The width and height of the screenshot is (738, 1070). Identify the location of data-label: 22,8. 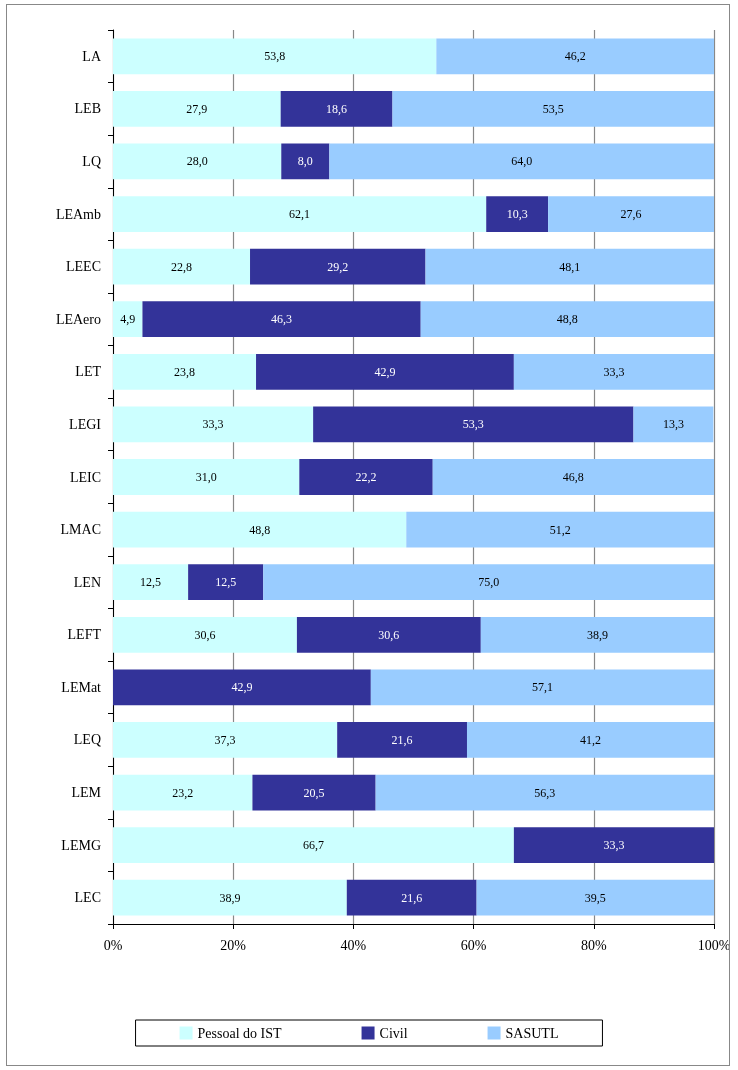
(182, 266).